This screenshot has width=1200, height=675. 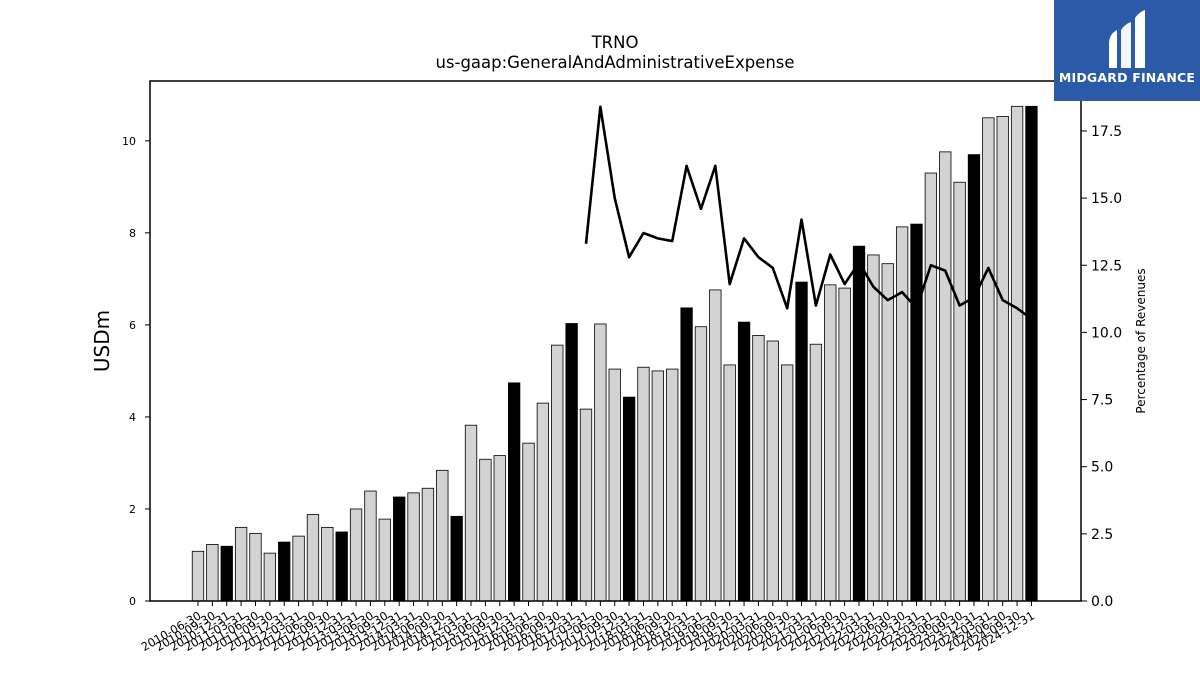 I want to click on y-tick-label: 2, so click(x=132, y=509).